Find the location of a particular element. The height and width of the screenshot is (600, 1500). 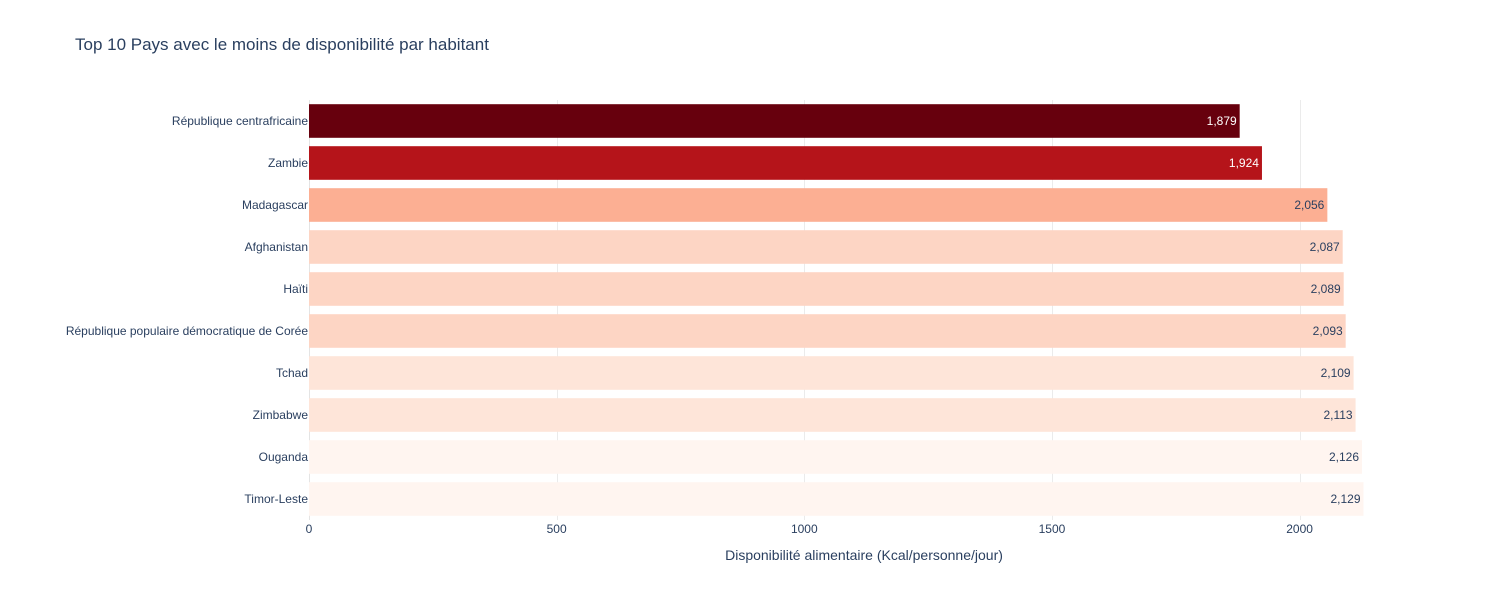

x-tick-label: 1000 is located at coordinates (804, 529).